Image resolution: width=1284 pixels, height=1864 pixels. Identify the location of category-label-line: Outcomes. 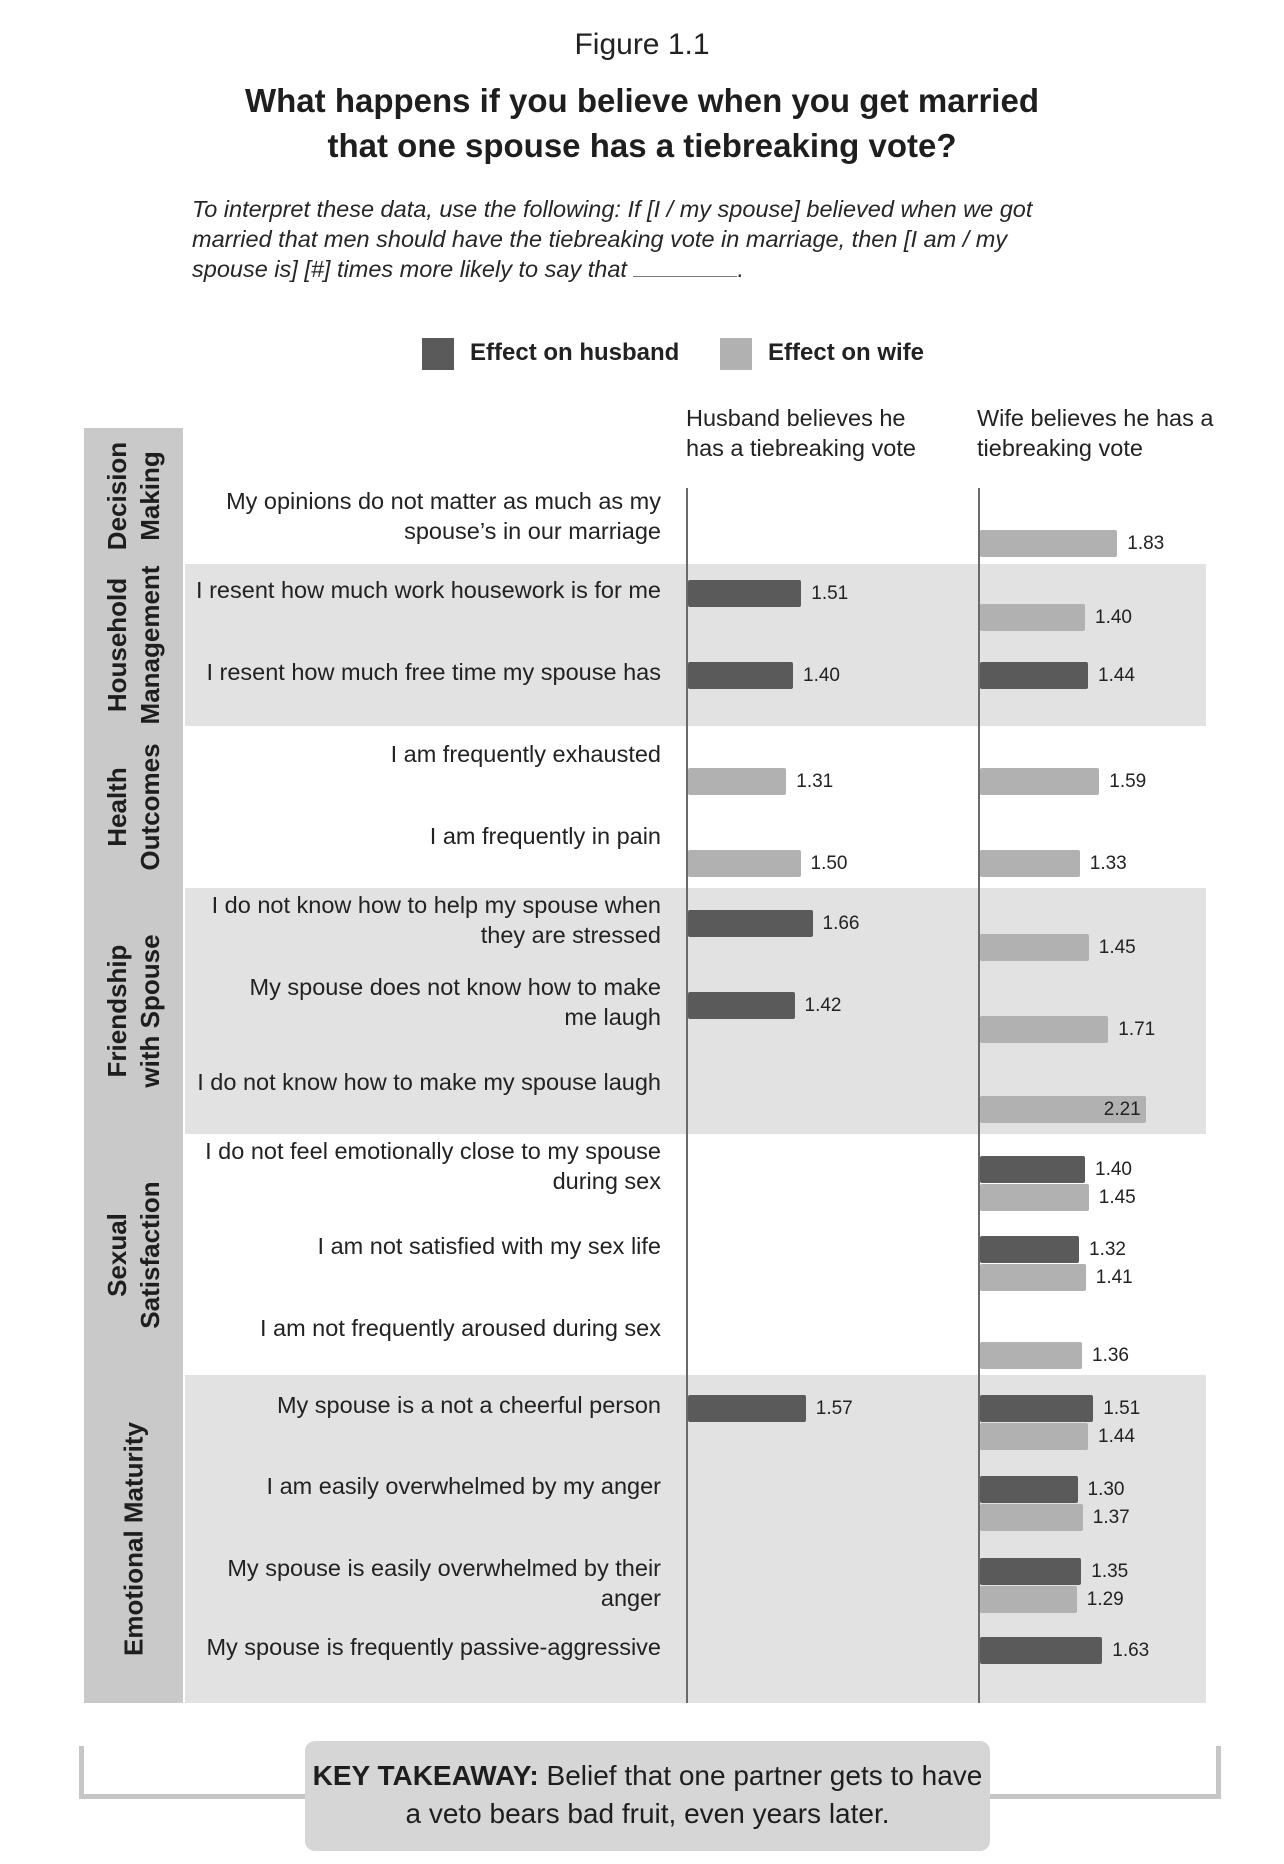
(149, 807).